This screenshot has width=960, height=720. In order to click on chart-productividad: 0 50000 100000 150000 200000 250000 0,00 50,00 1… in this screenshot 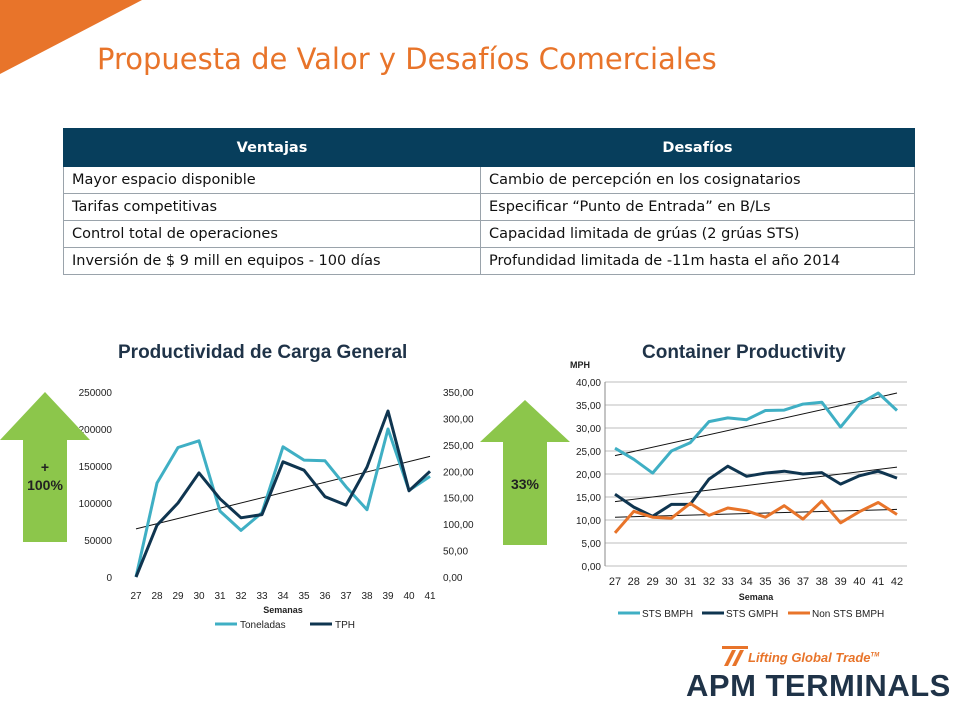, I will do `click(276, 509)`.